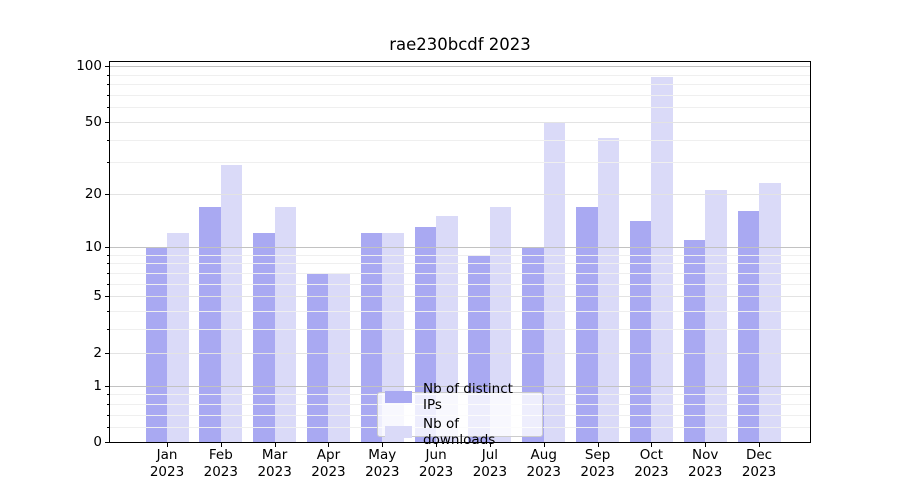 The height and width of the screenshot is (500, 900). I want to click on bar-ips-mar, so click(264, 337).